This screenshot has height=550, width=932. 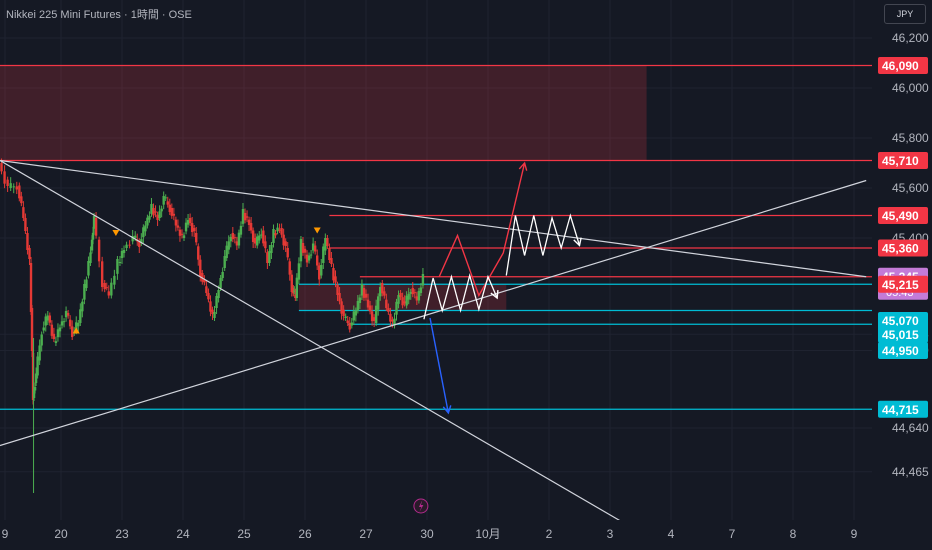 I want to click on price-tag-label-0: 46,090, so click(x=900, y=66).